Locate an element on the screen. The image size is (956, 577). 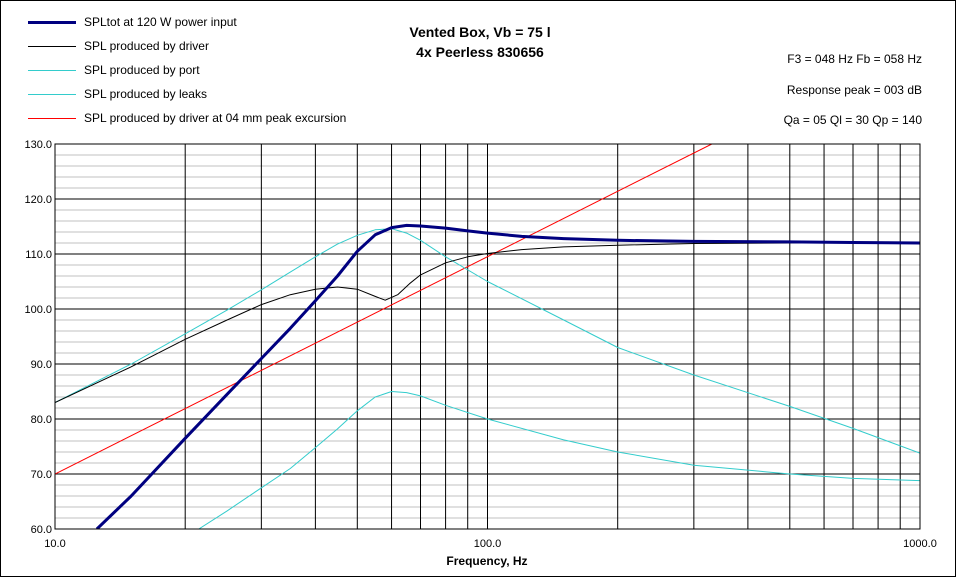
chart-subtitle: 4x Peerless 830656 is located at coordinates (480, 52).